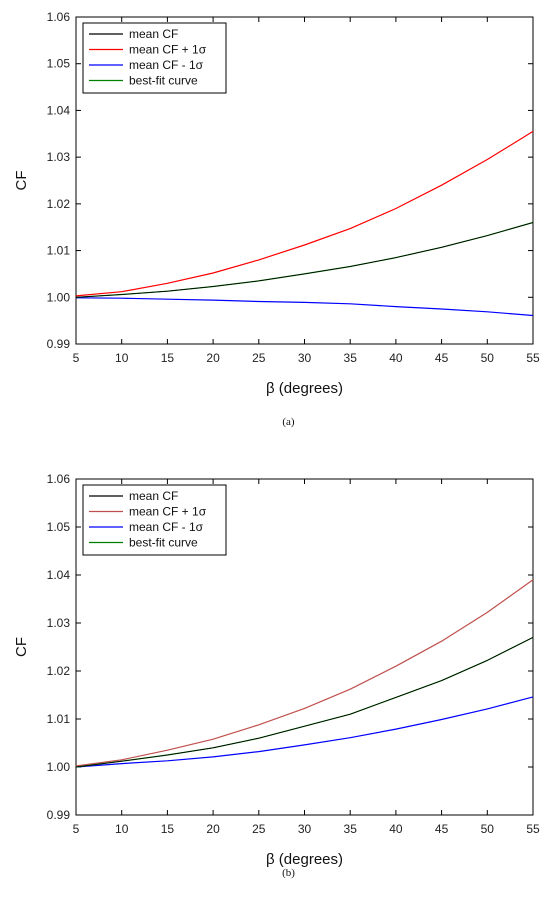 The width and height of the screenshot is (550, 897). I want to click on legend-label-b: best-fit curve, so click(163, 543).